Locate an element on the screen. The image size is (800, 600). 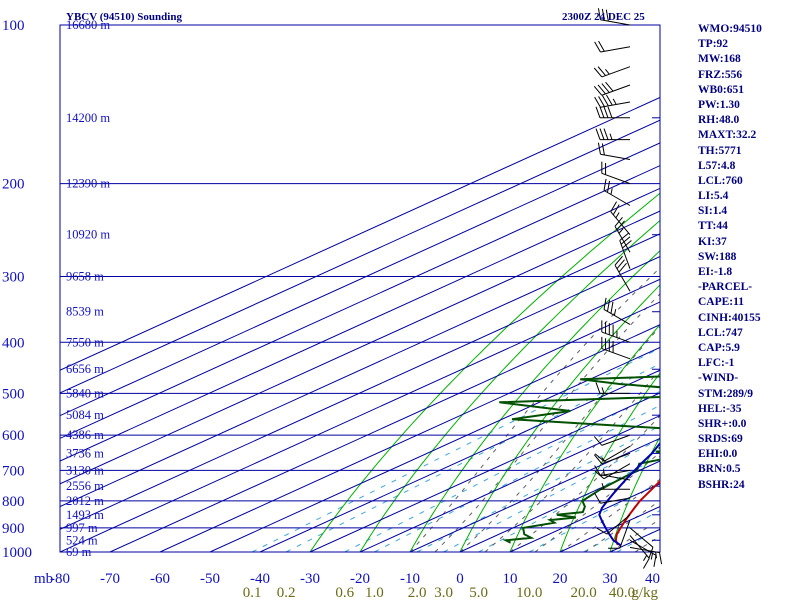
height-label: 524 m is located at coordinates (82, 540).